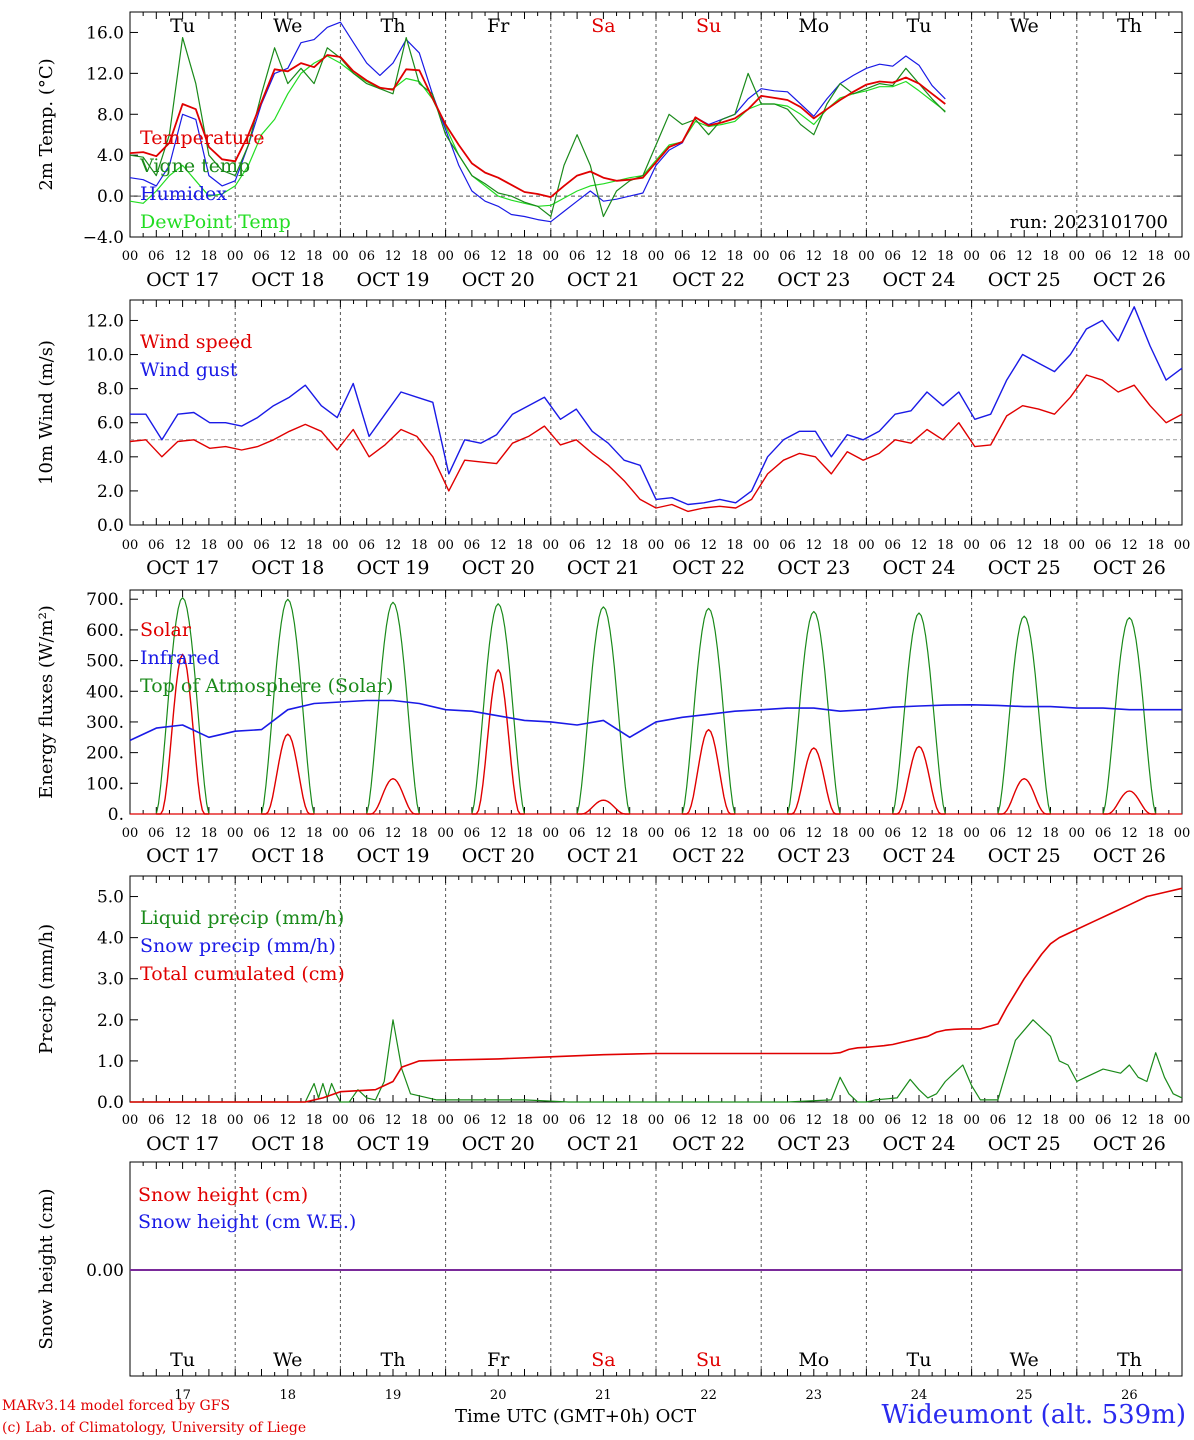  I want to click on legend-entry: Humidex, so click(183, 194).